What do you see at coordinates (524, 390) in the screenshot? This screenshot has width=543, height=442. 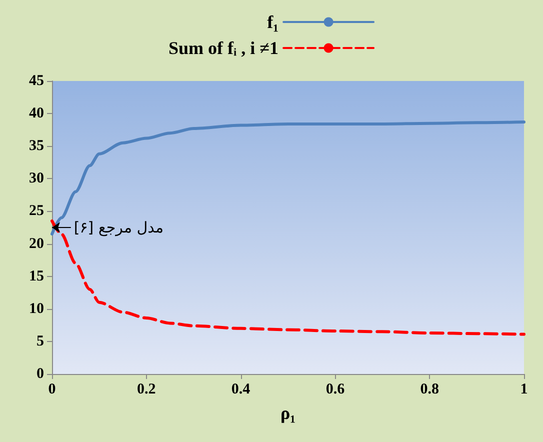 I see `x-tick-label: 1` at bounding box center [524, 390].